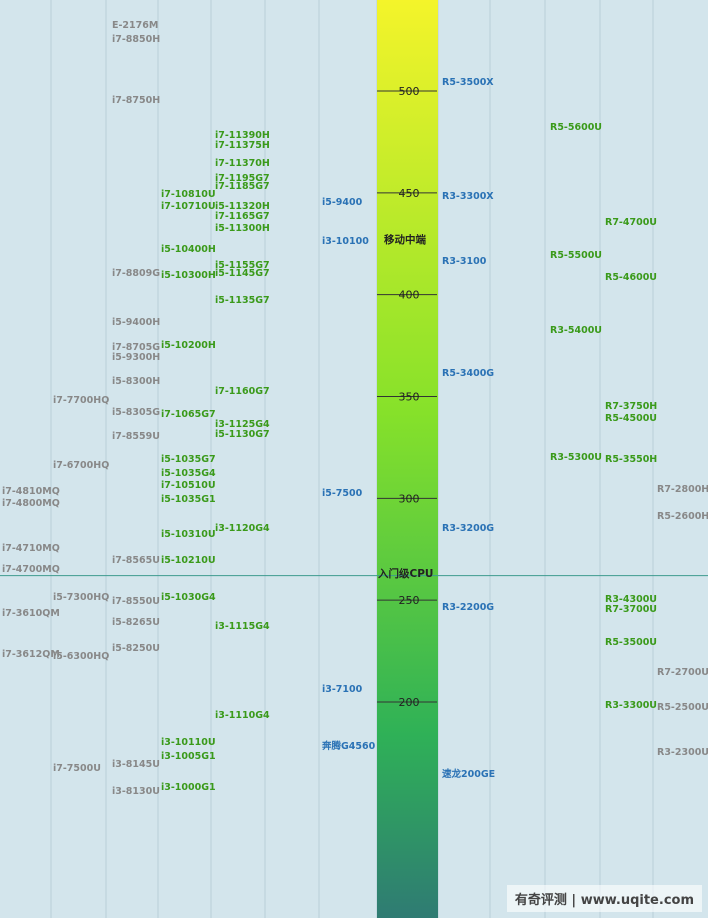 This screenshot has width=708, height=918. I want to click on cpu-label: i7-1165G7, so click(242, 217).